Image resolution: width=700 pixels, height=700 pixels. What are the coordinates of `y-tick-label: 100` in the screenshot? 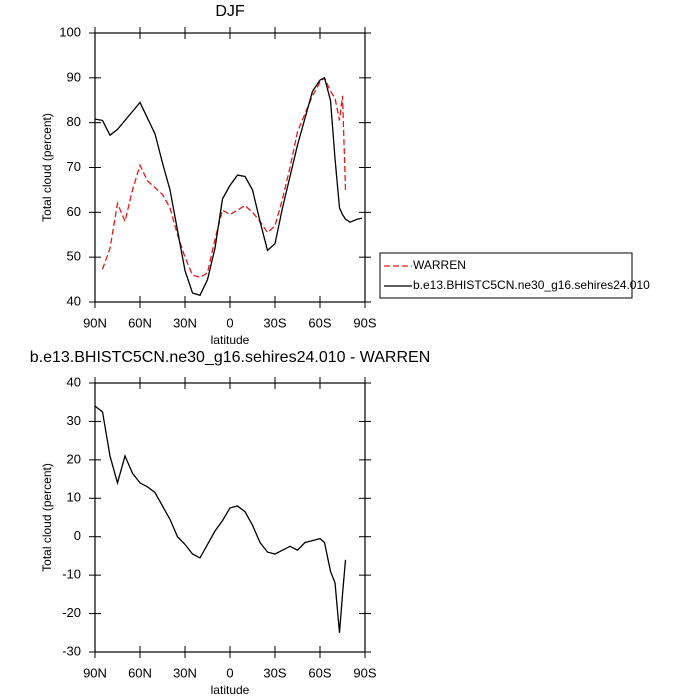 It's located at (70, 31).